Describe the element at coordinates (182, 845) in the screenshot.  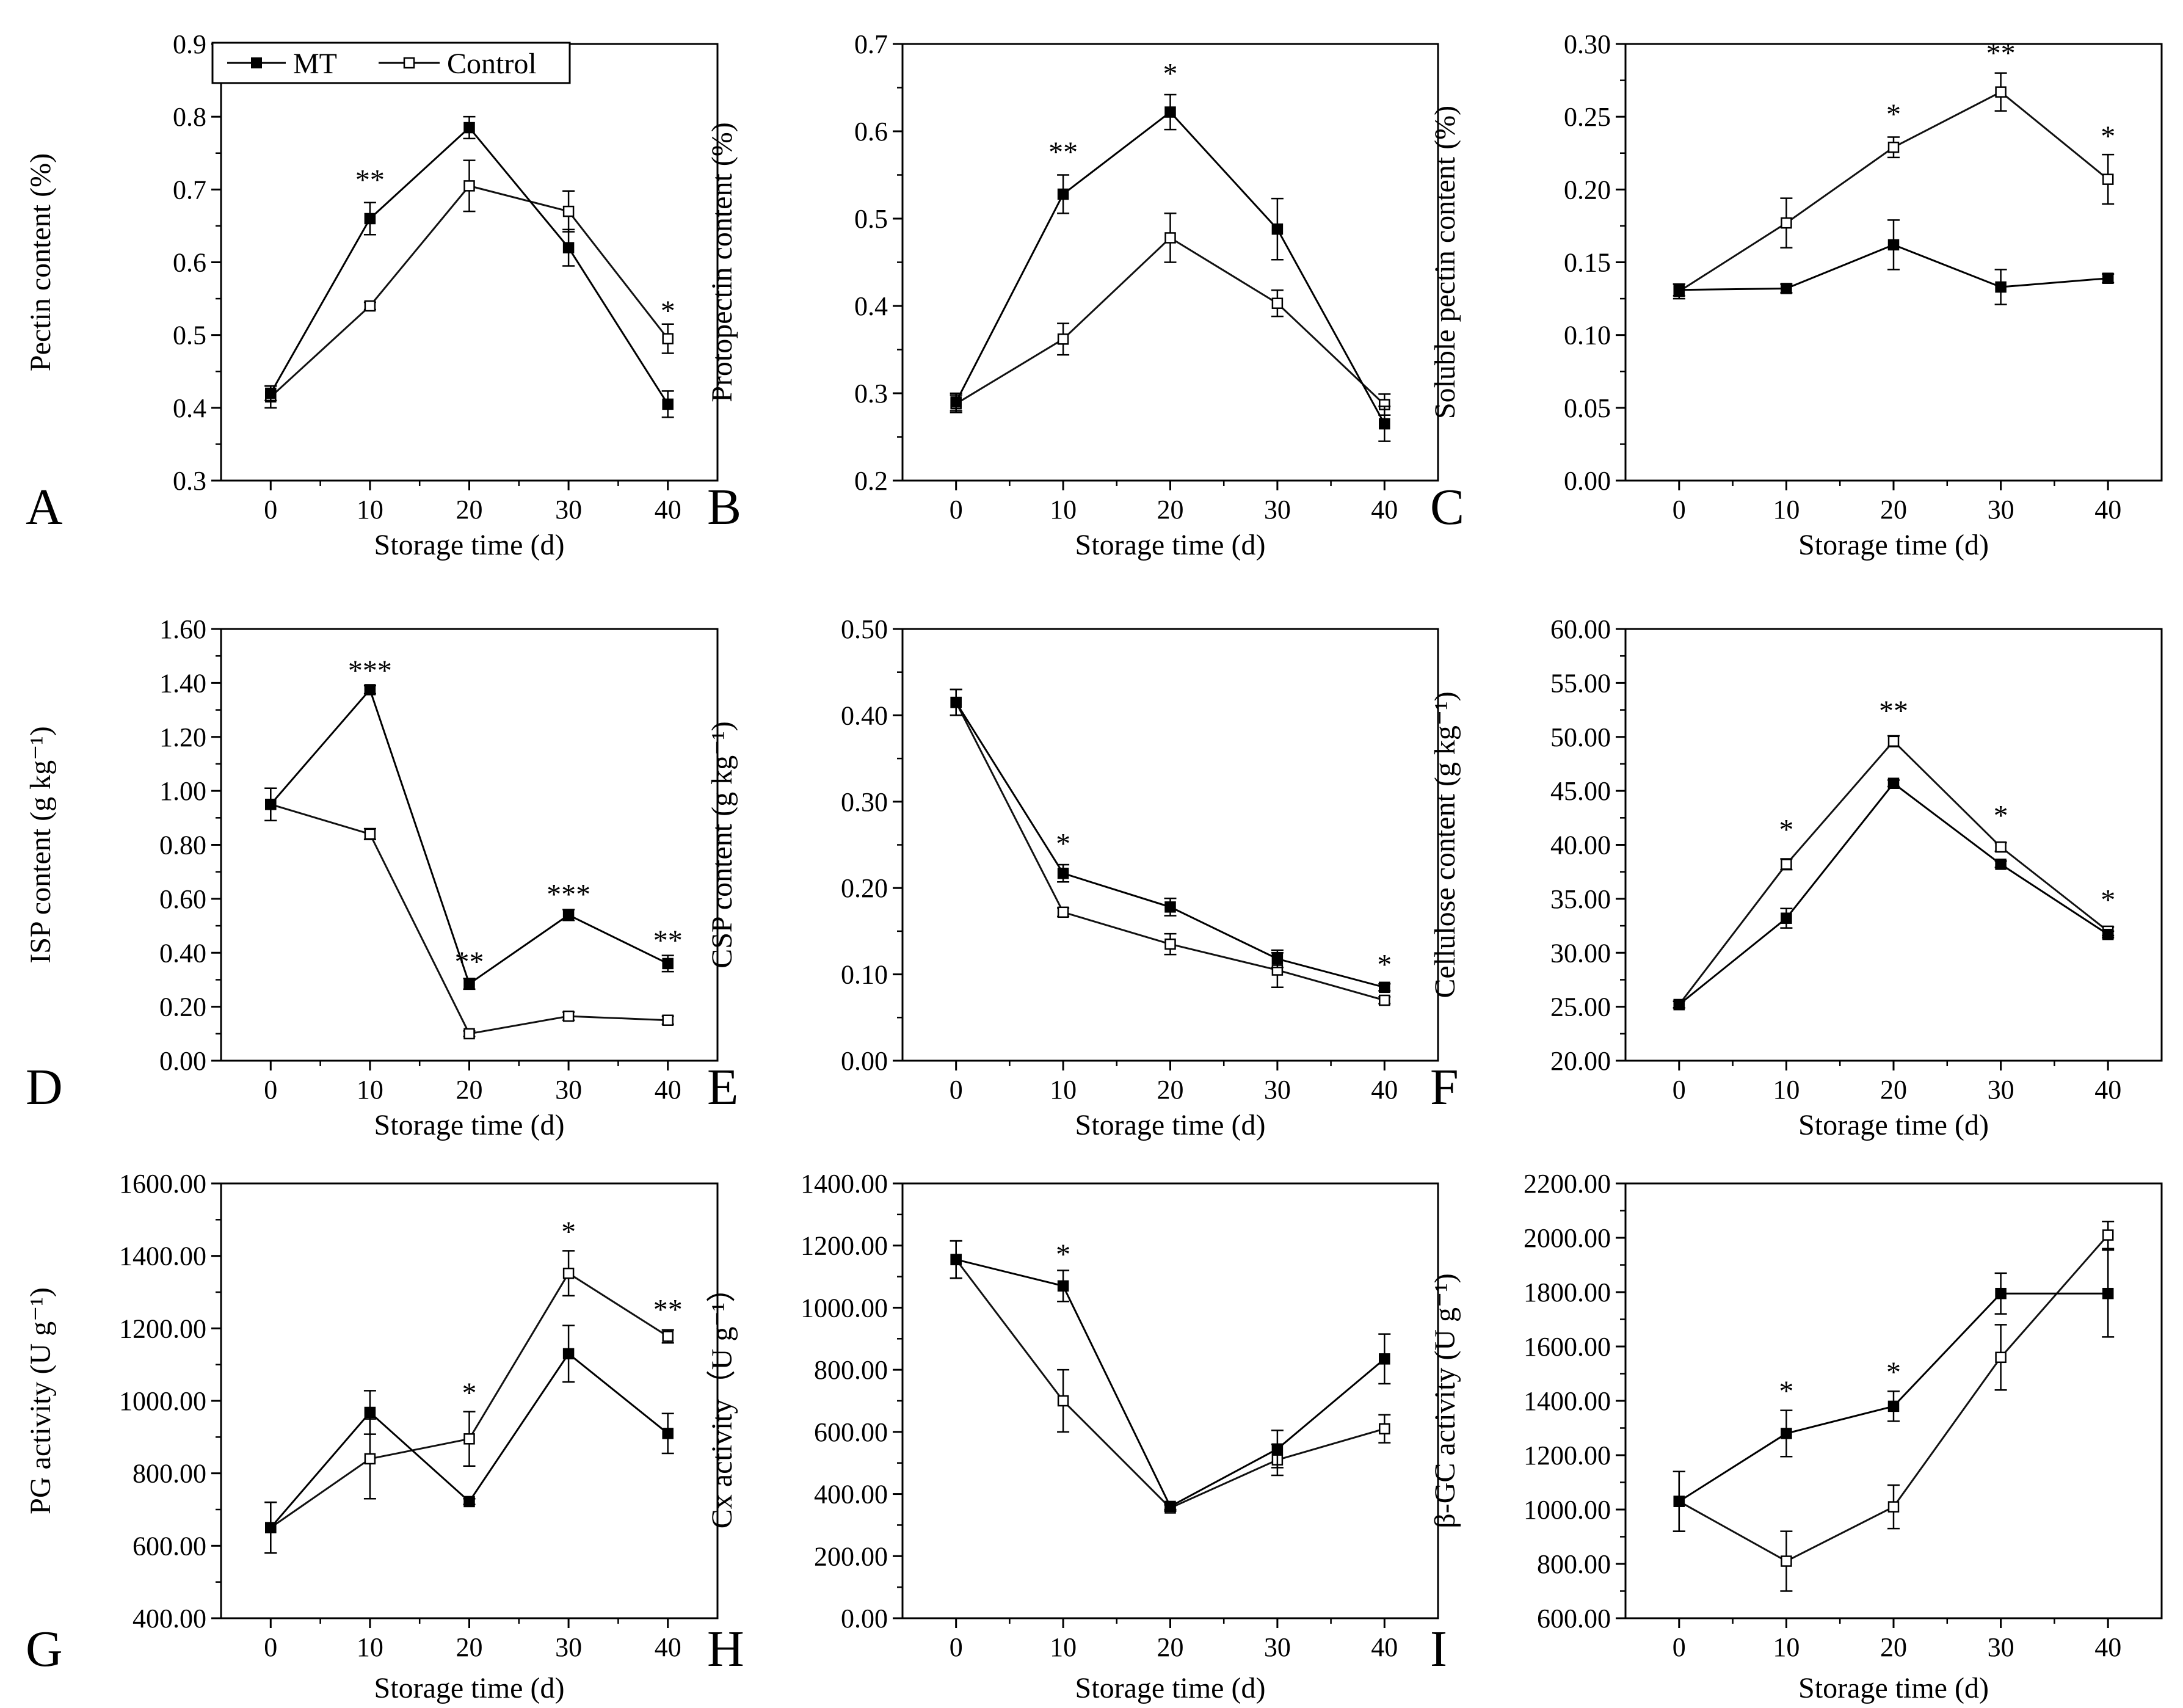
I see `y-tick-label: 0.80` at that location.